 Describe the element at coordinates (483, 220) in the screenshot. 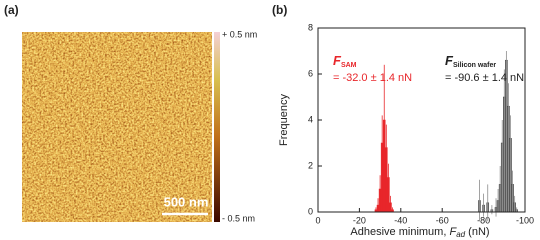

I see `x-tick-label: -80` at that location.